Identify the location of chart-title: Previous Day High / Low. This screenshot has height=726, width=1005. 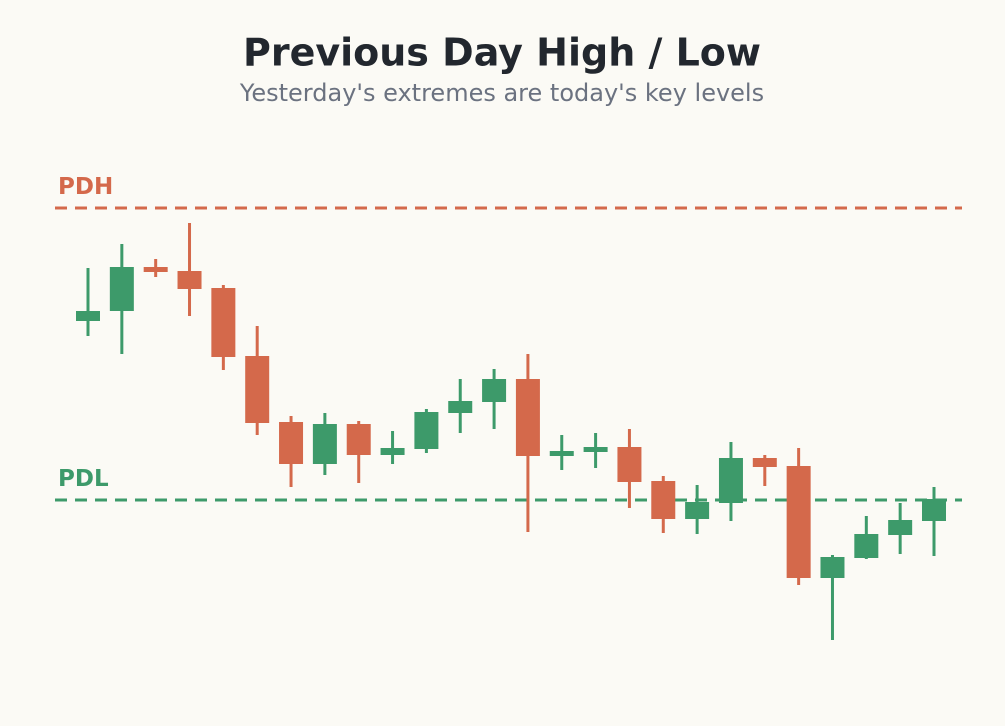
(502, 53).